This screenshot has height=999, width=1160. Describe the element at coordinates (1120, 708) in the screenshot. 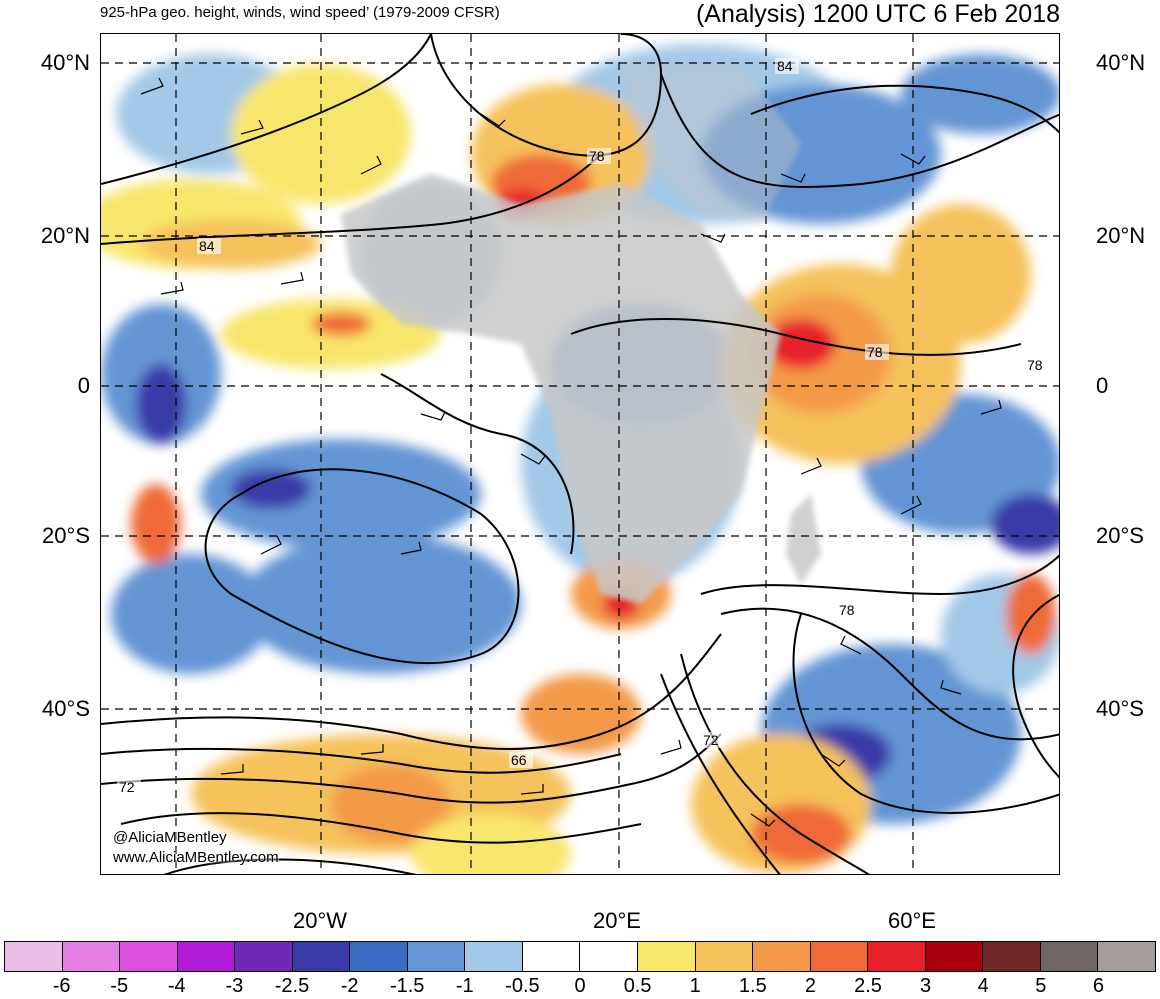

I see `lat-label-right: 40°S` at that location.